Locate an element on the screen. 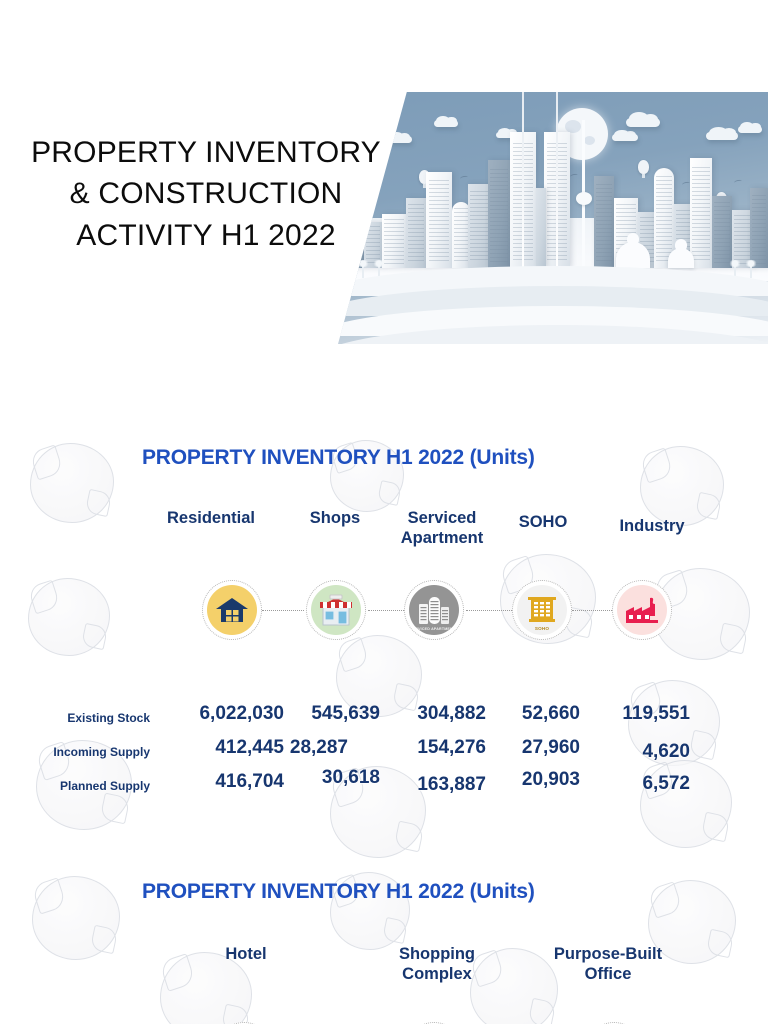 Image resolution: width=768 pixels, height=1024 pixels. row-label-planned-supply: Planned Supply is located at coordinates (104, 786).